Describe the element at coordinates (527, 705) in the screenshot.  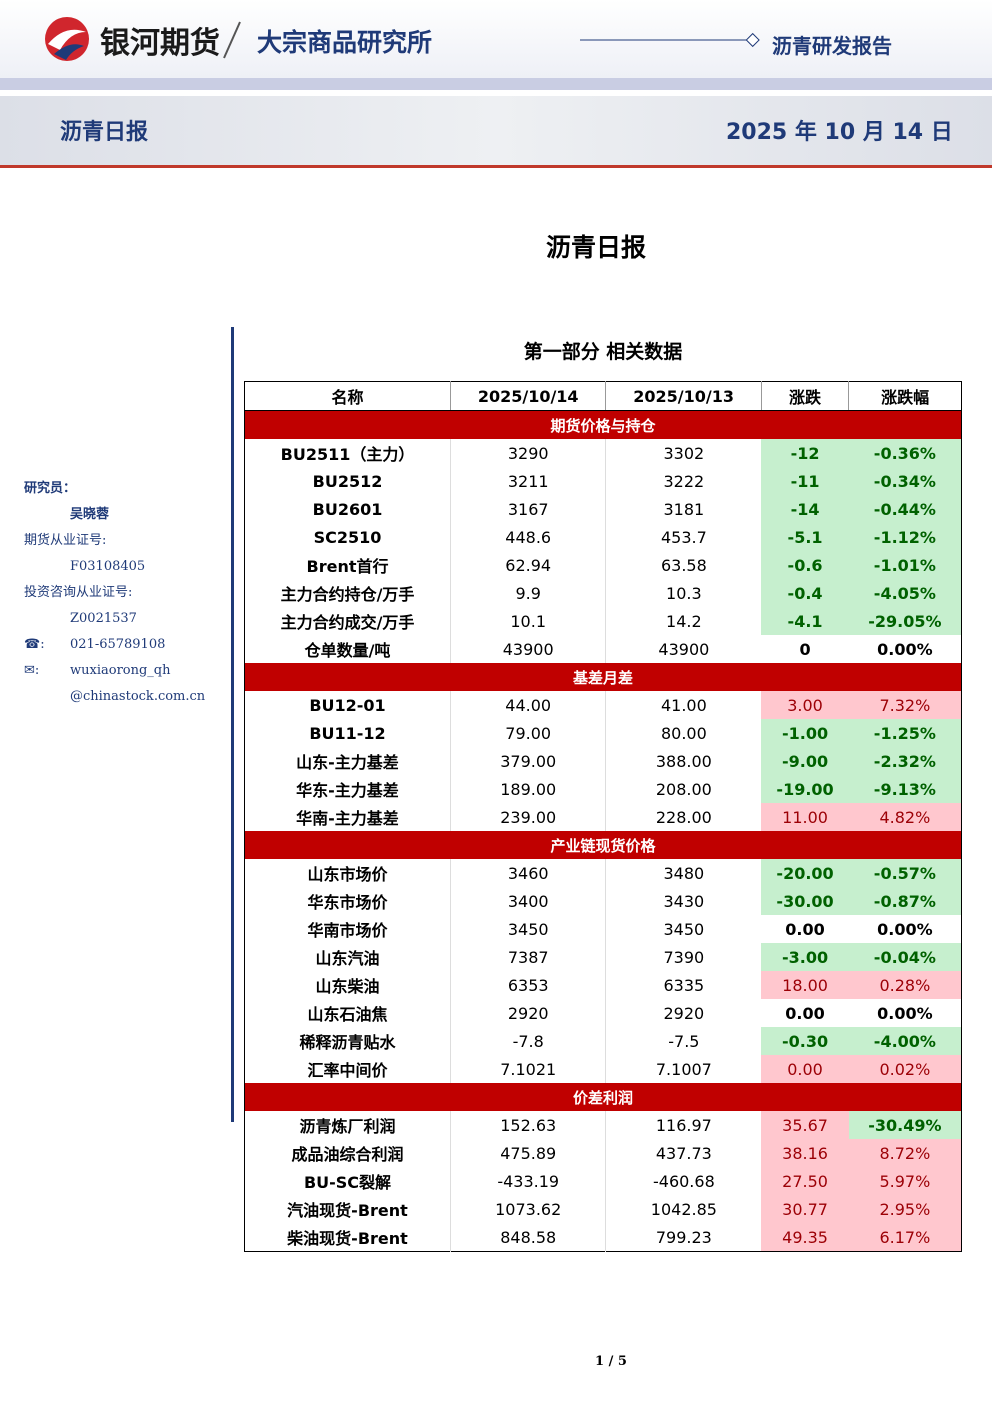
I see `cell: 44.00` at that location.